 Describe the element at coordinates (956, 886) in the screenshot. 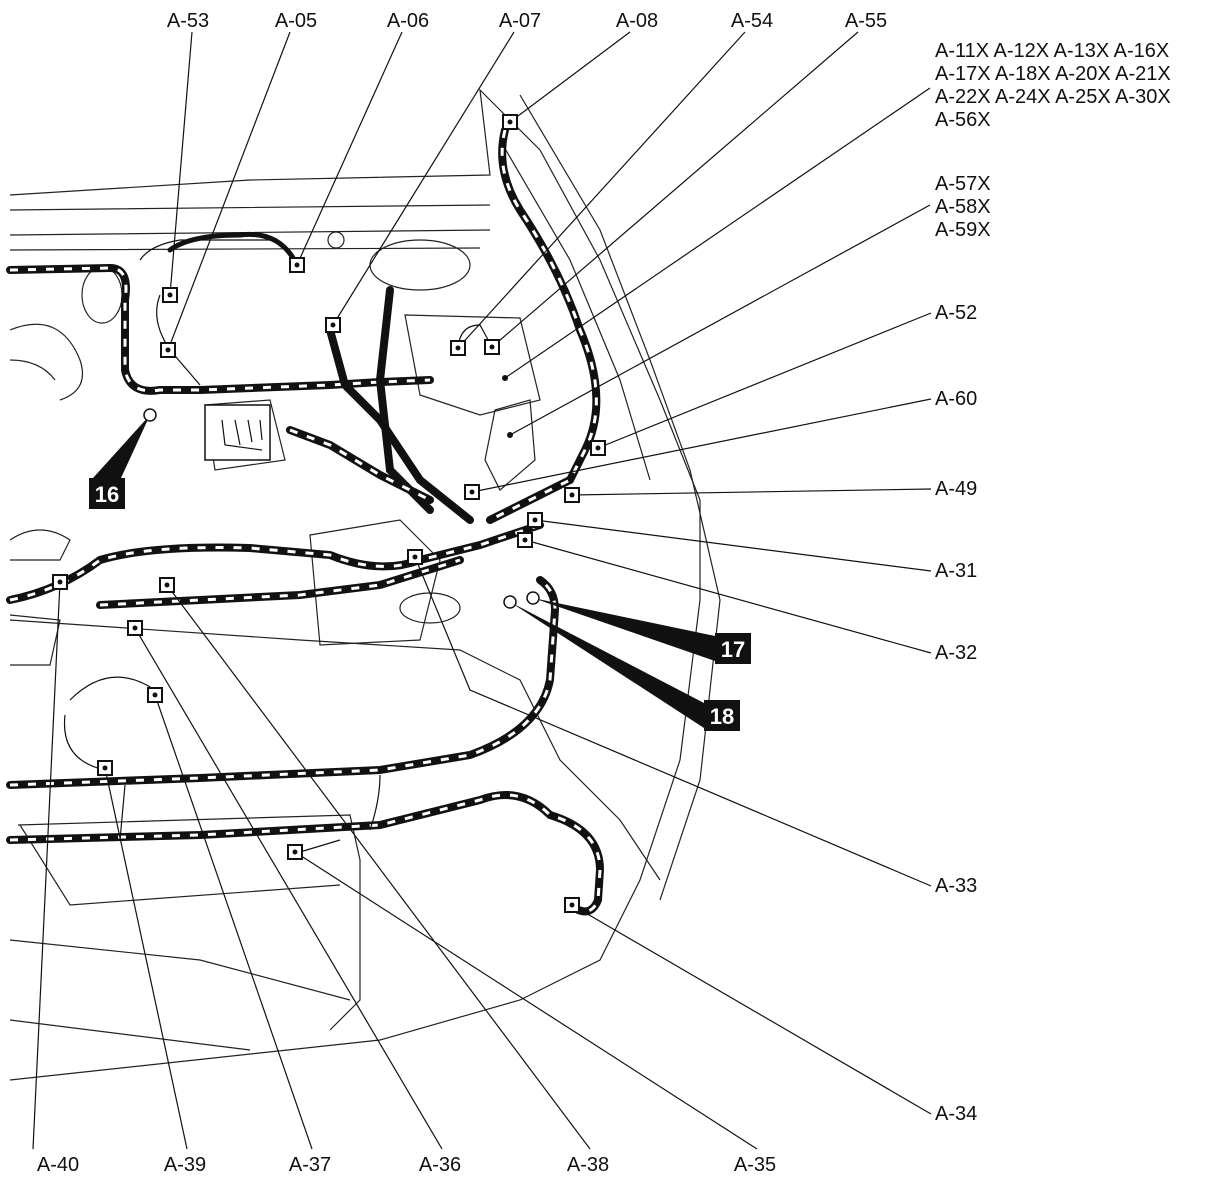

I see `connector-label: A-33` at that location.